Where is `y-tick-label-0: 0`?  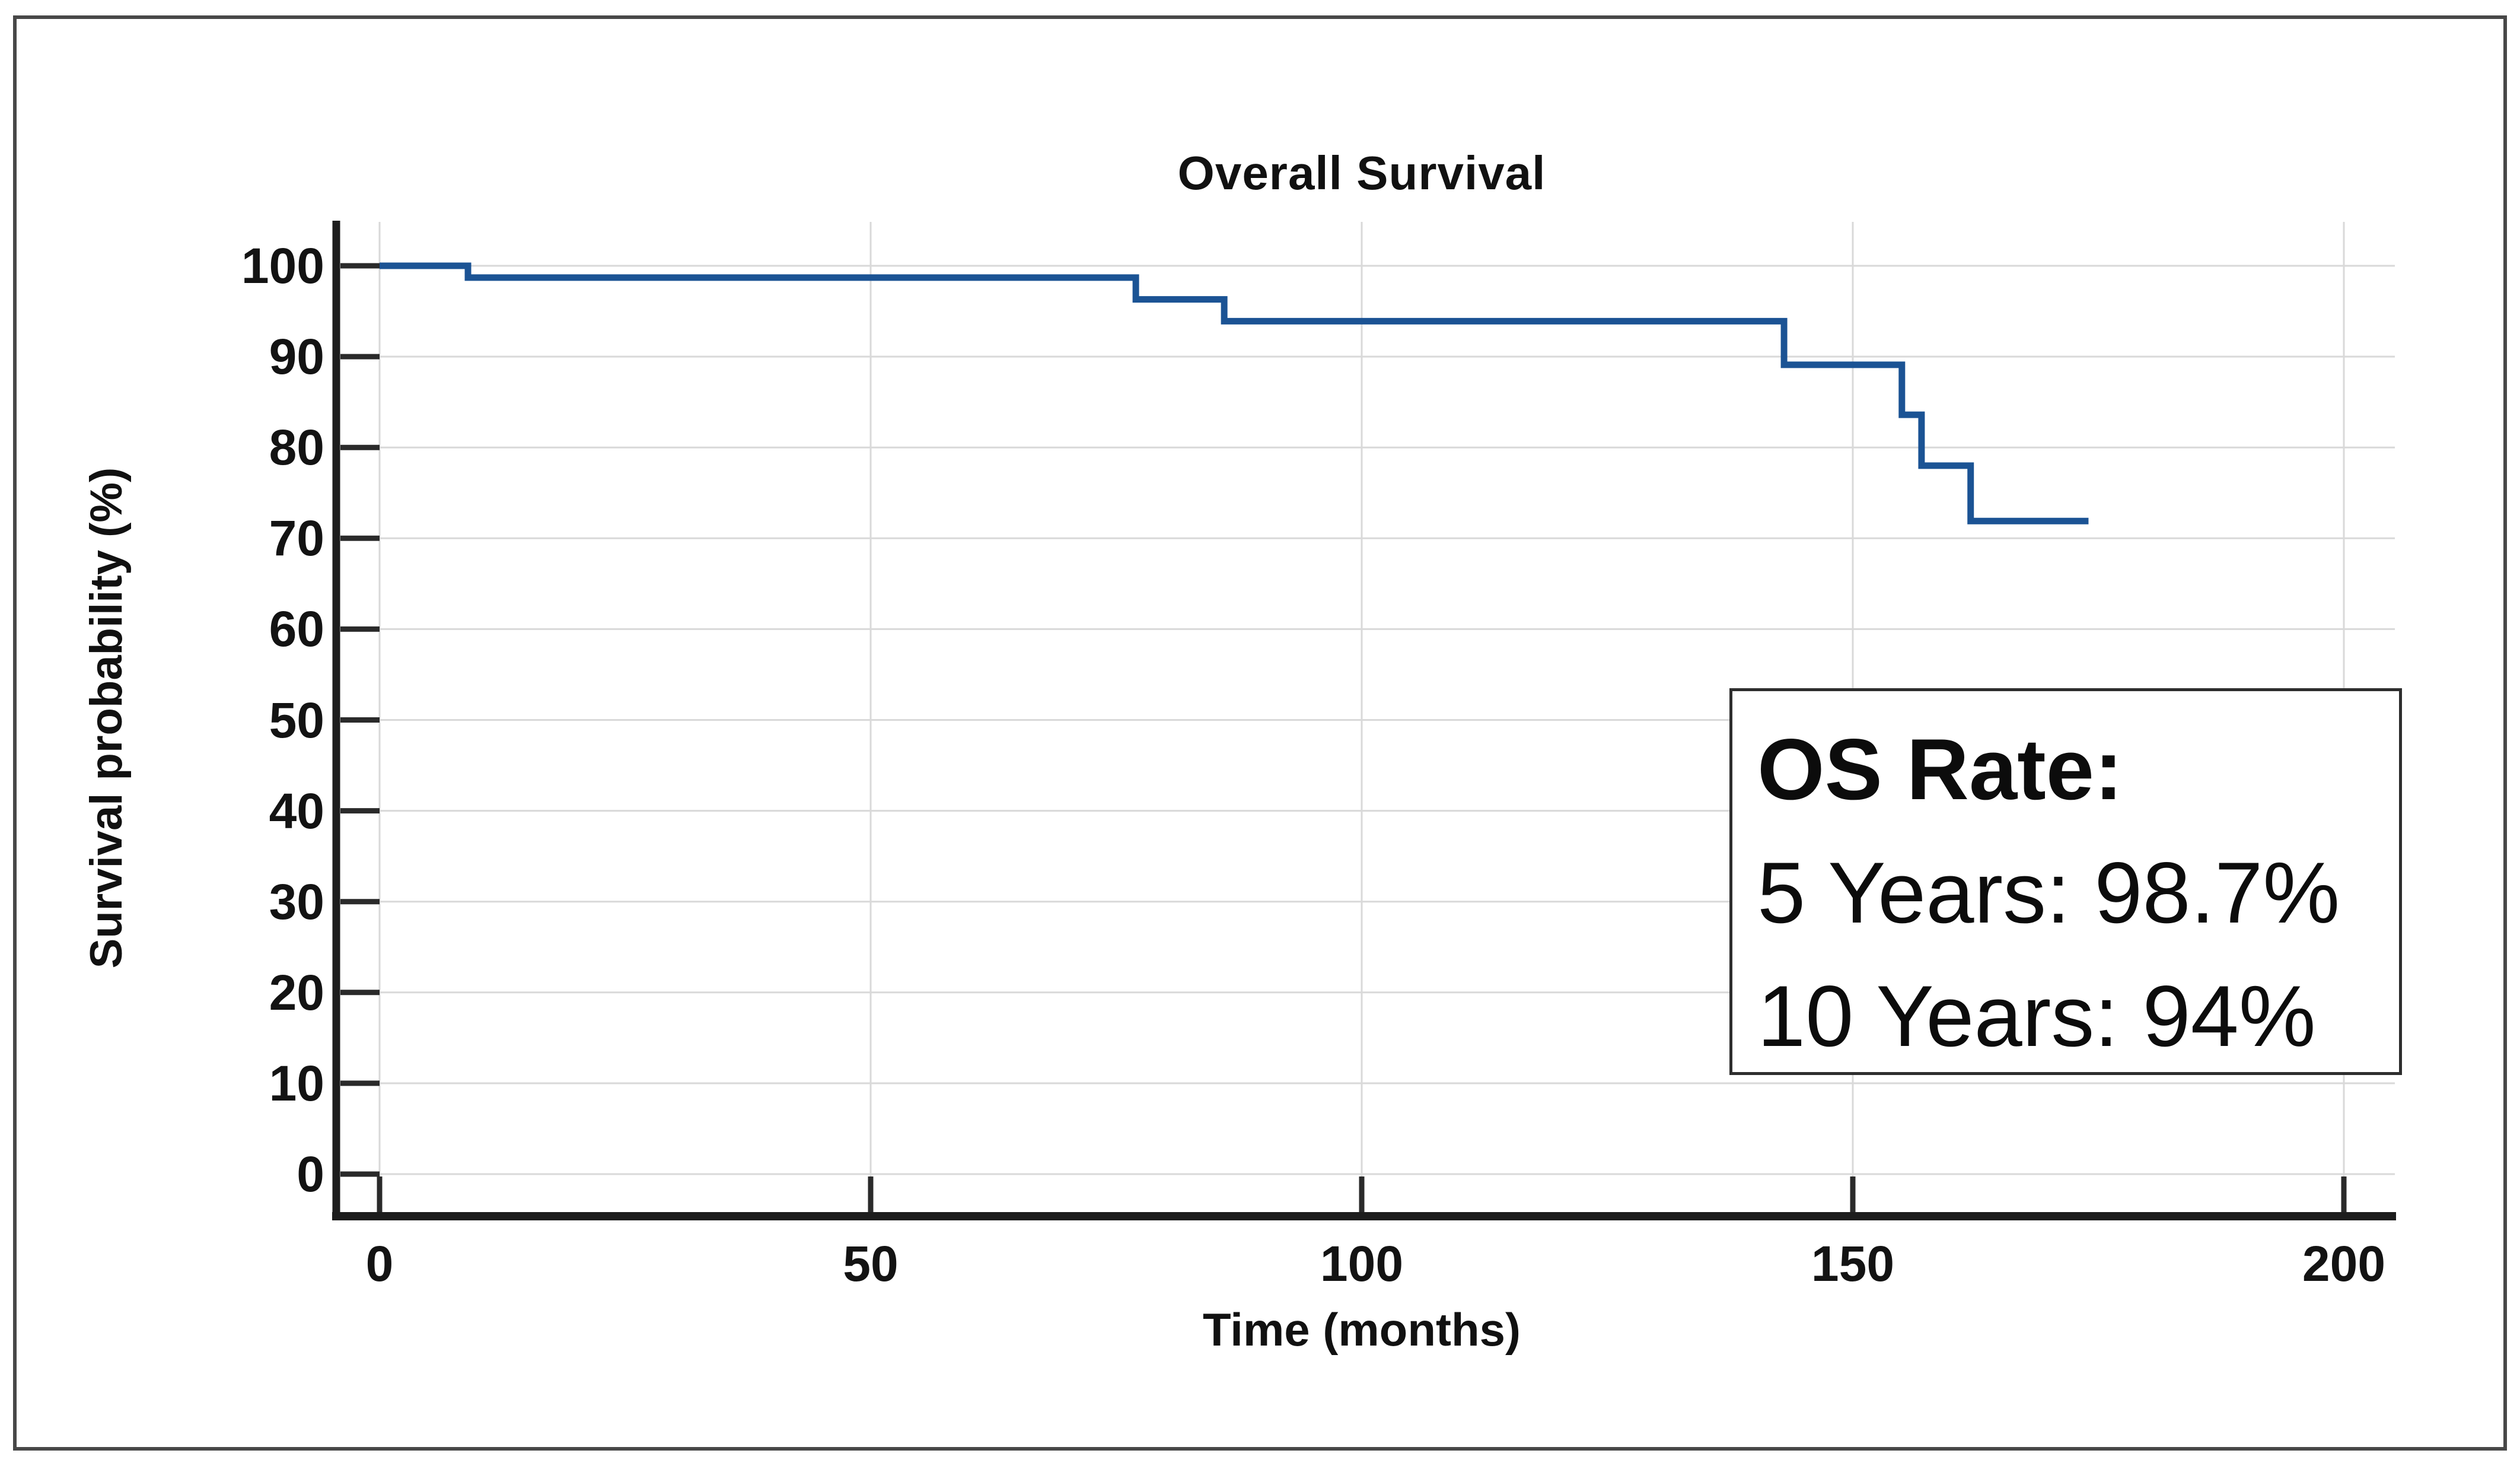 y-tick-label-0: 0 is located at coordinates (310, 1174).